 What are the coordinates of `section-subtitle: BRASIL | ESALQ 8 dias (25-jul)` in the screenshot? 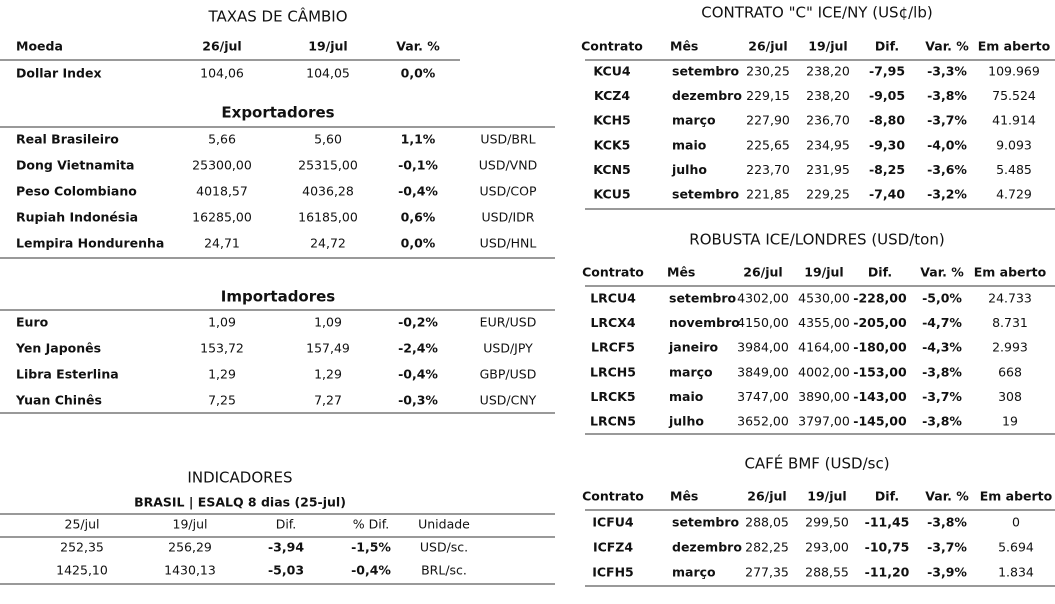 It's located at (240, 502).